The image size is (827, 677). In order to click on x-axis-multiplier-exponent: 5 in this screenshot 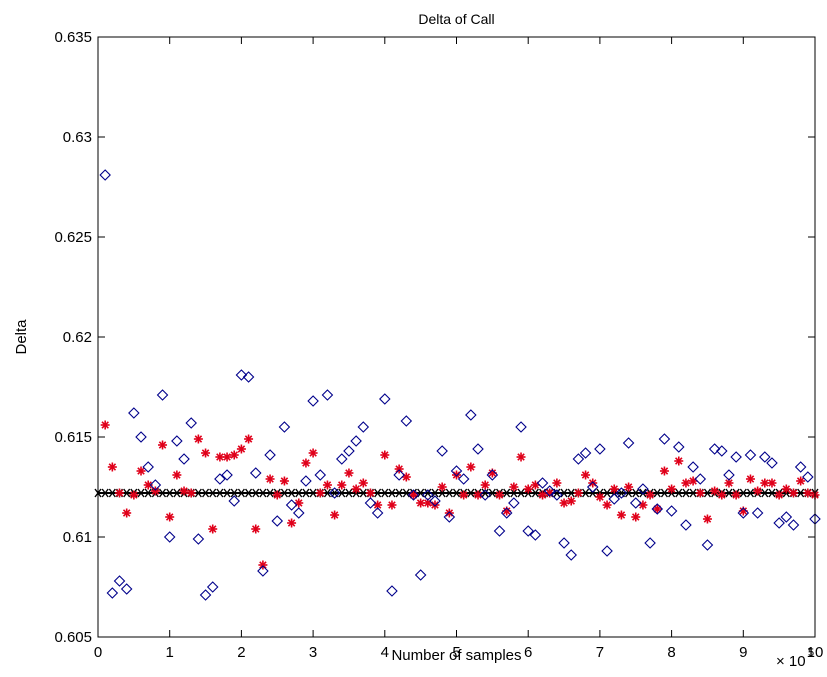, I will do `click(811, 653)`.